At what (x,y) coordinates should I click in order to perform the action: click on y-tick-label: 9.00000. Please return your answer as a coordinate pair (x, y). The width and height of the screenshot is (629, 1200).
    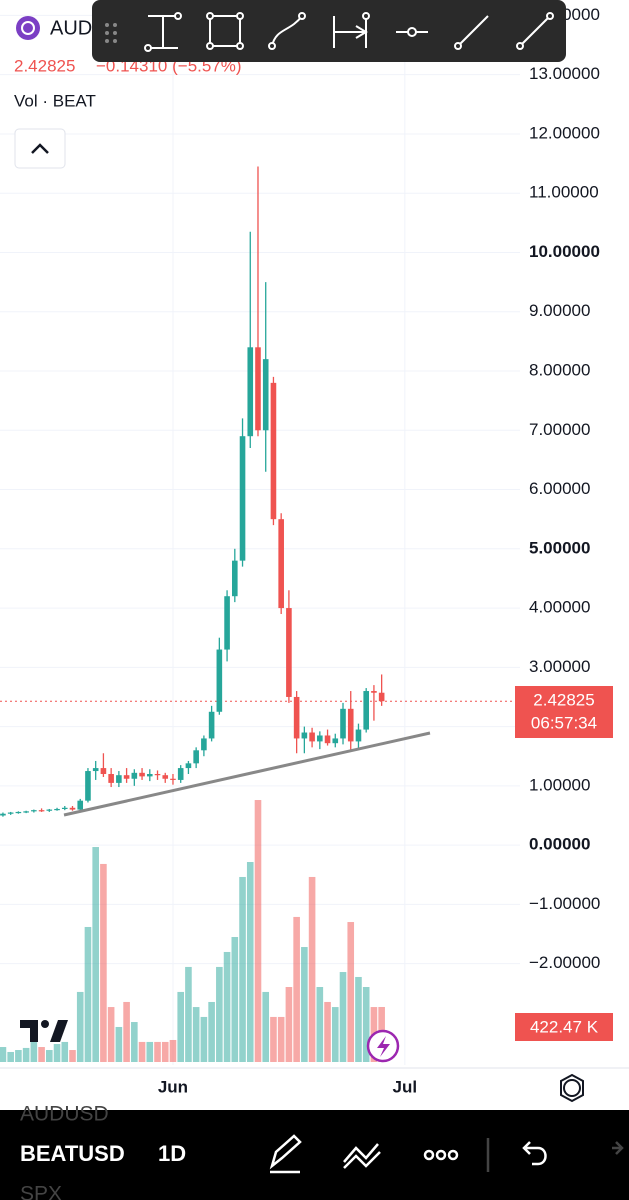
    Looking at the image, I should click on (559, 310).